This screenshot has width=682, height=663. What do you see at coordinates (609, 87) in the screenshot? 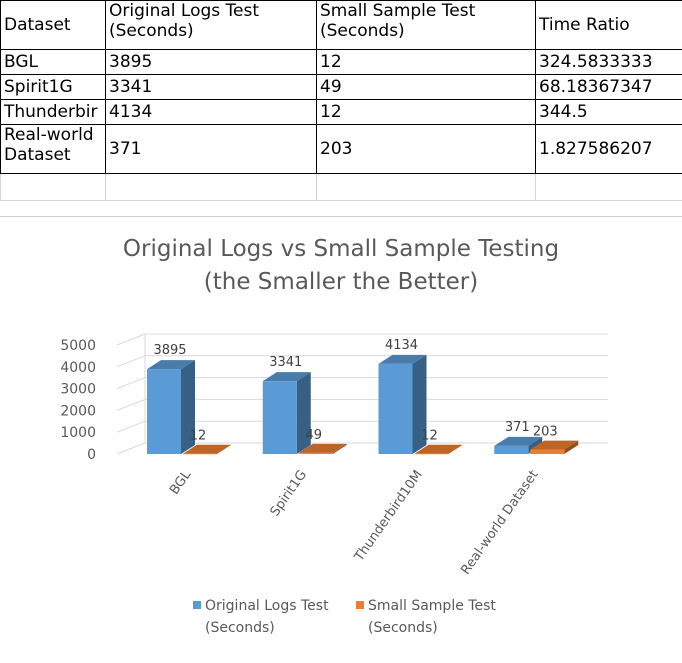
I see `table-cell: 68.18367347` at bounding box center [609, 87].